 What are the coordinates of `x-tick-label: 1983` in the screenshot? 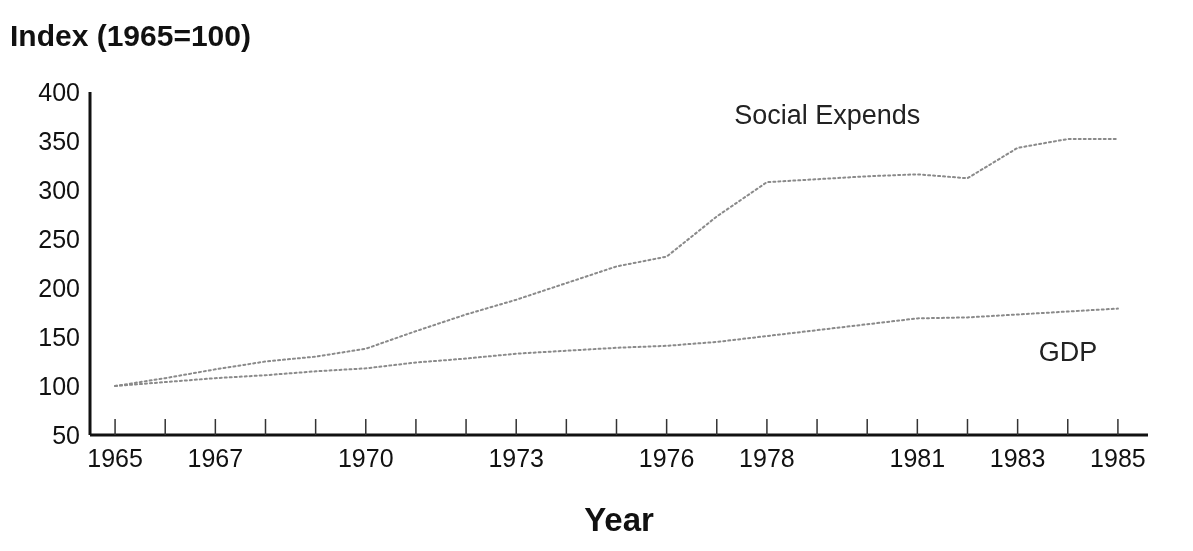 It's located at (1017, 458).